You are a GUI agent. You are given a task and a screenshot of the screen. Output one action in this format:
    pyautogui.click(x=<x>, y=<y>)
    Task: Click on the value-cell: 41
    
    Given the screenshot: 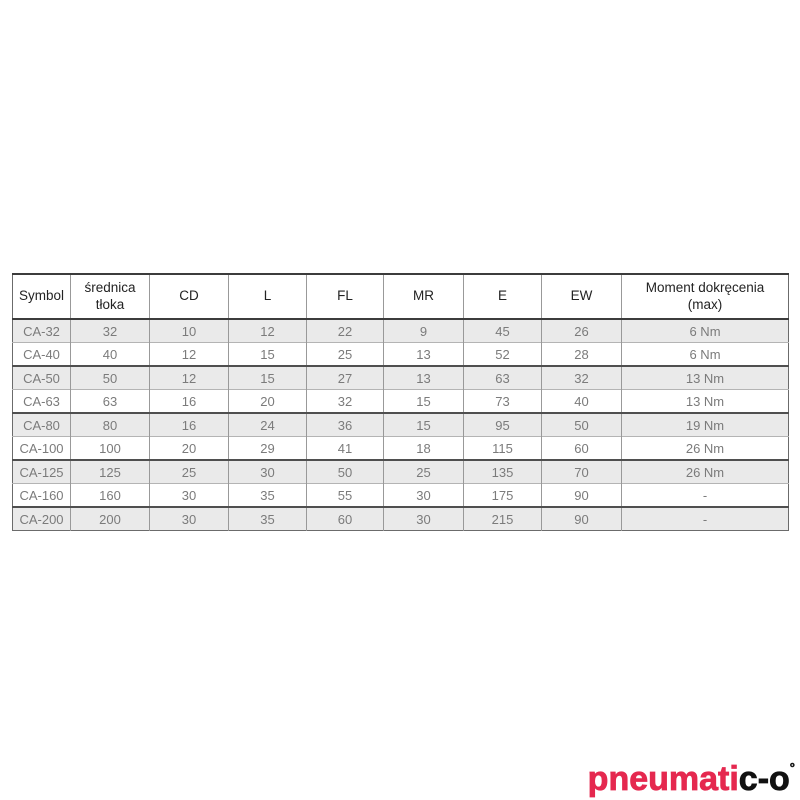 What is the action you would take?
    pyautogui.click(x=345, y=448)
    